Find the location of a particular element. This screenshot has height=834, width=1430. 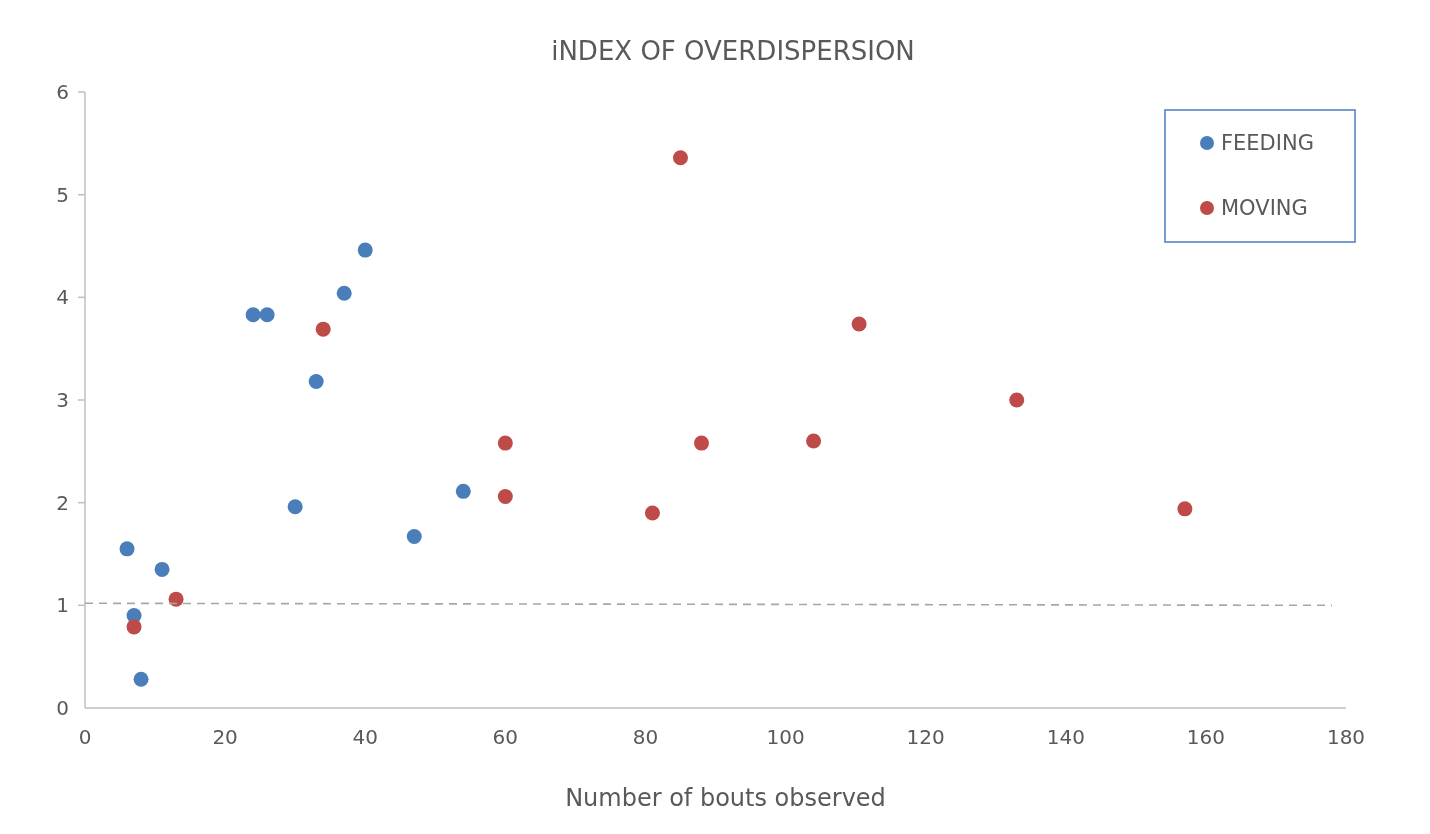

y-tick-label: 0 is located at coordinates (62, 708).